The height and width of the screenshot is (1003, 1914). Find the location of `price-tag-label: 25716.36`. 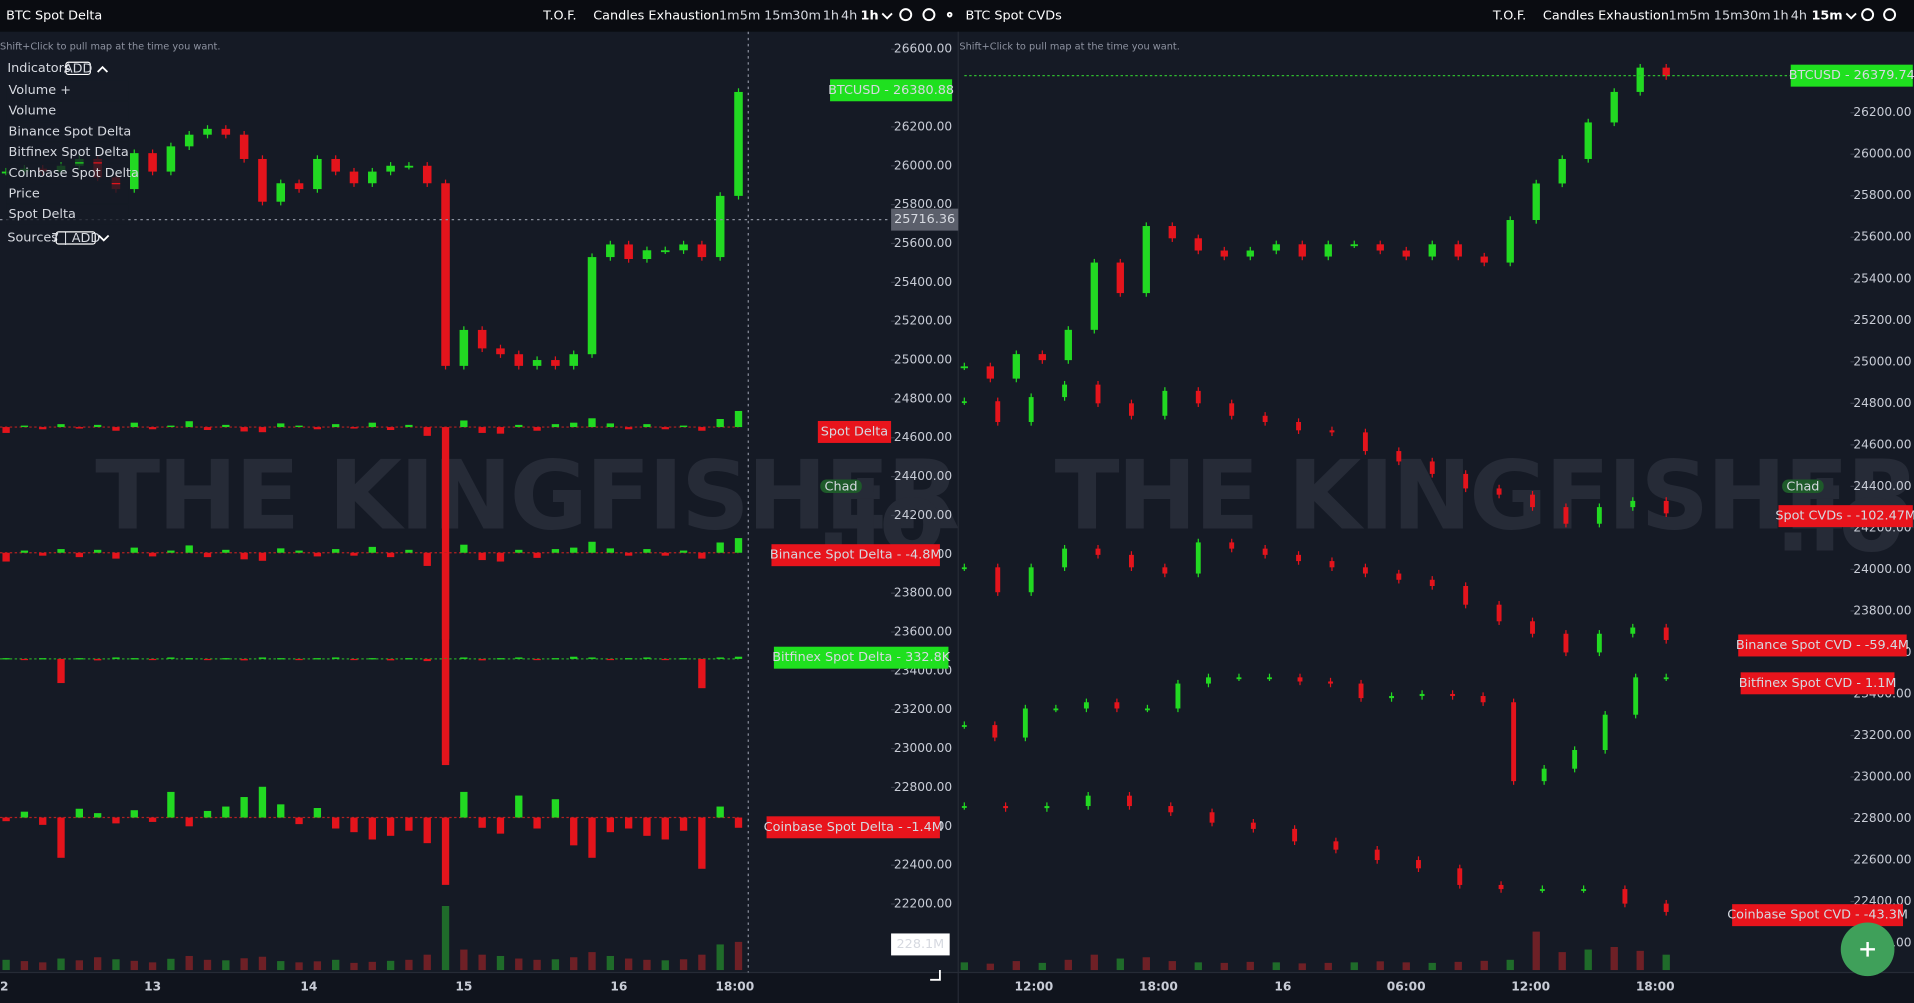

price-tag-label: 25716.36 is located at coordinates (924, 219).